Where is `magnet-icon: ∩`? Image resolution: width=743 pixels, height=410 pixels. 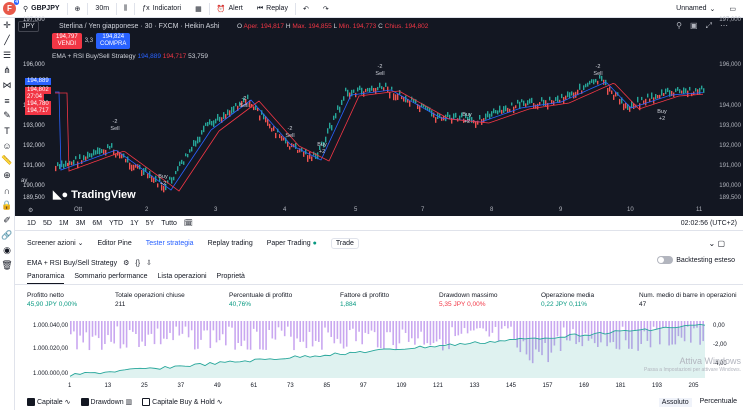 magnet-icon: ∩ is located at coordinates (7, 190).